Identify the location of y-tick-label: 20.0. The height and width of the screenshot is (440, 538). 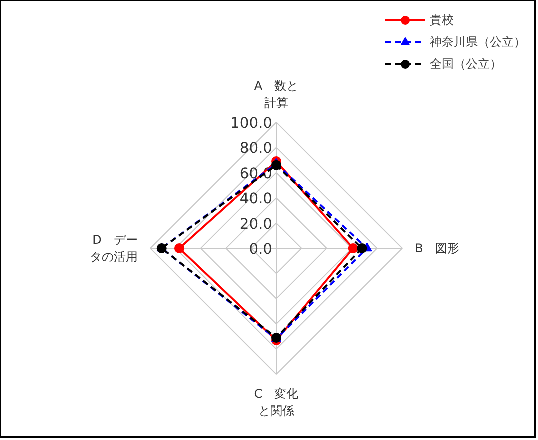
(256, 224).